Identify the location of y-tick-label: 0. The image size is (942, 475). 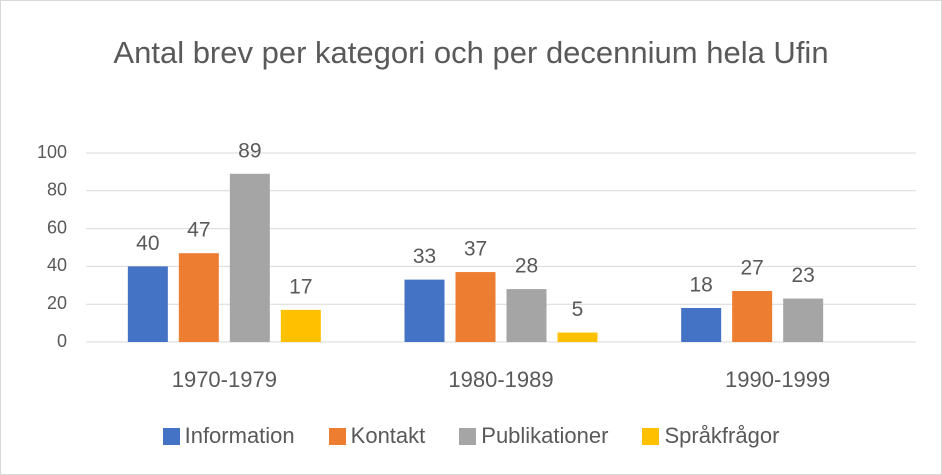
(62, 341).